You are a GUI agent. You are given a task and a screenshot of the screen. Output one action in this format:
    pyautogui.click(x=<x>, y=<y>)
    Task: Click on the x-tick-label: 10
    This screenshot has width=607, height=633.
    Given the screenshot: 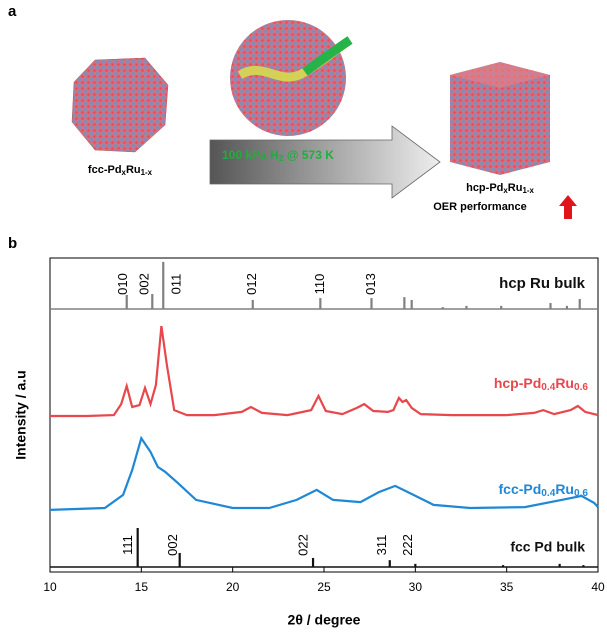 What is the action you would take?
    pyautogui.click(x=50, y=587)
    